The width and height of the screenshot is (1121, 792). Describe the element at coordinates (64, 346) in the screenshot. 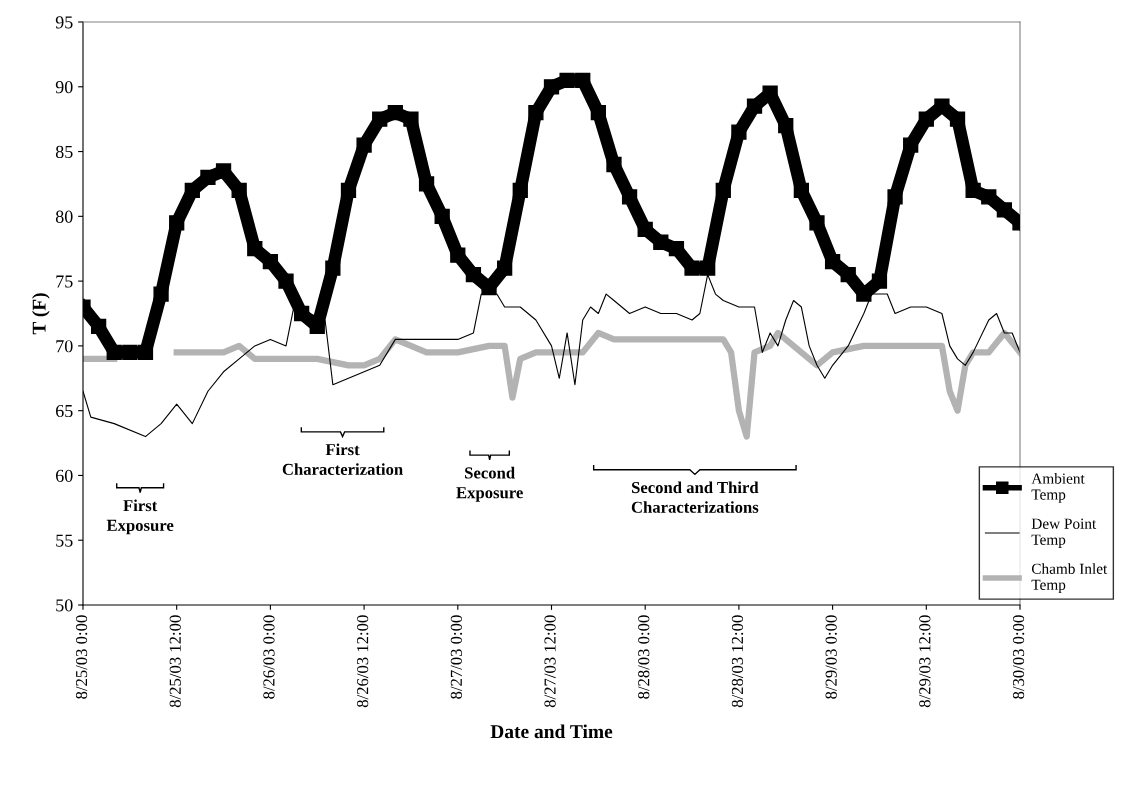

I see `y-tick-label: 70` at that location.